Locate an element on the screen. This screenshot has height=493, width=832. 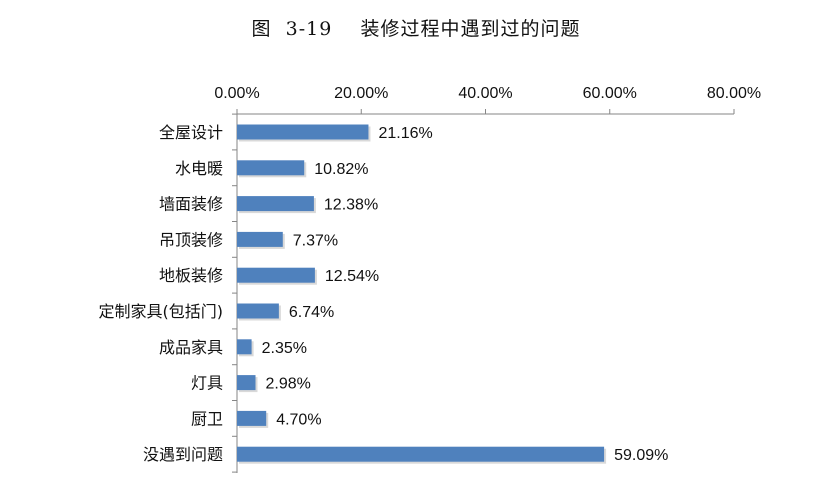
category-label: 定制家具(包括门) is located at coordinates (161, 311).